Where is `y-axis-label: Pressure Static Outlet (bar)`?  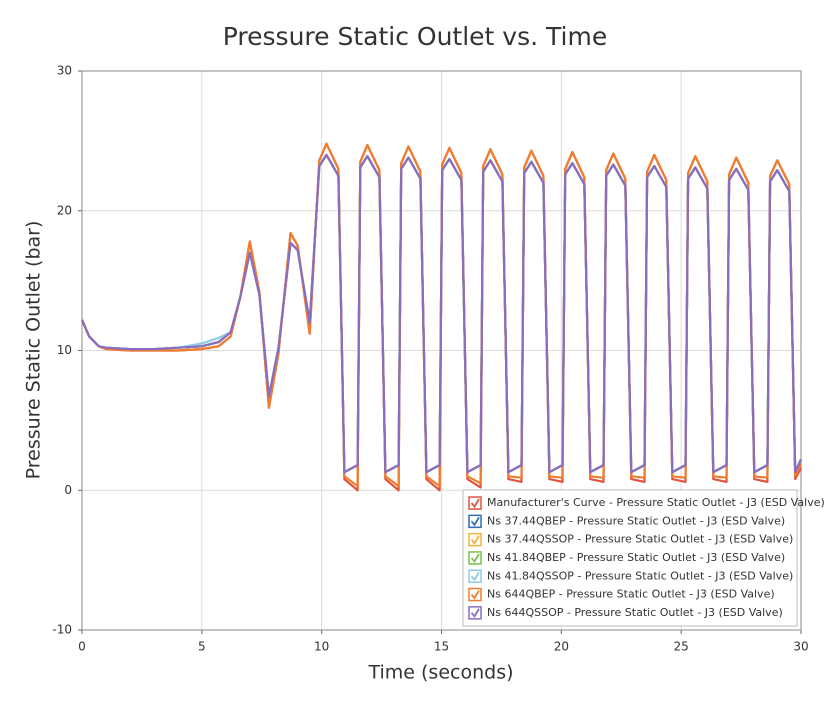
y-axis-label: Pressure Static Outlet (bar) is located at coordinates (34, 350).